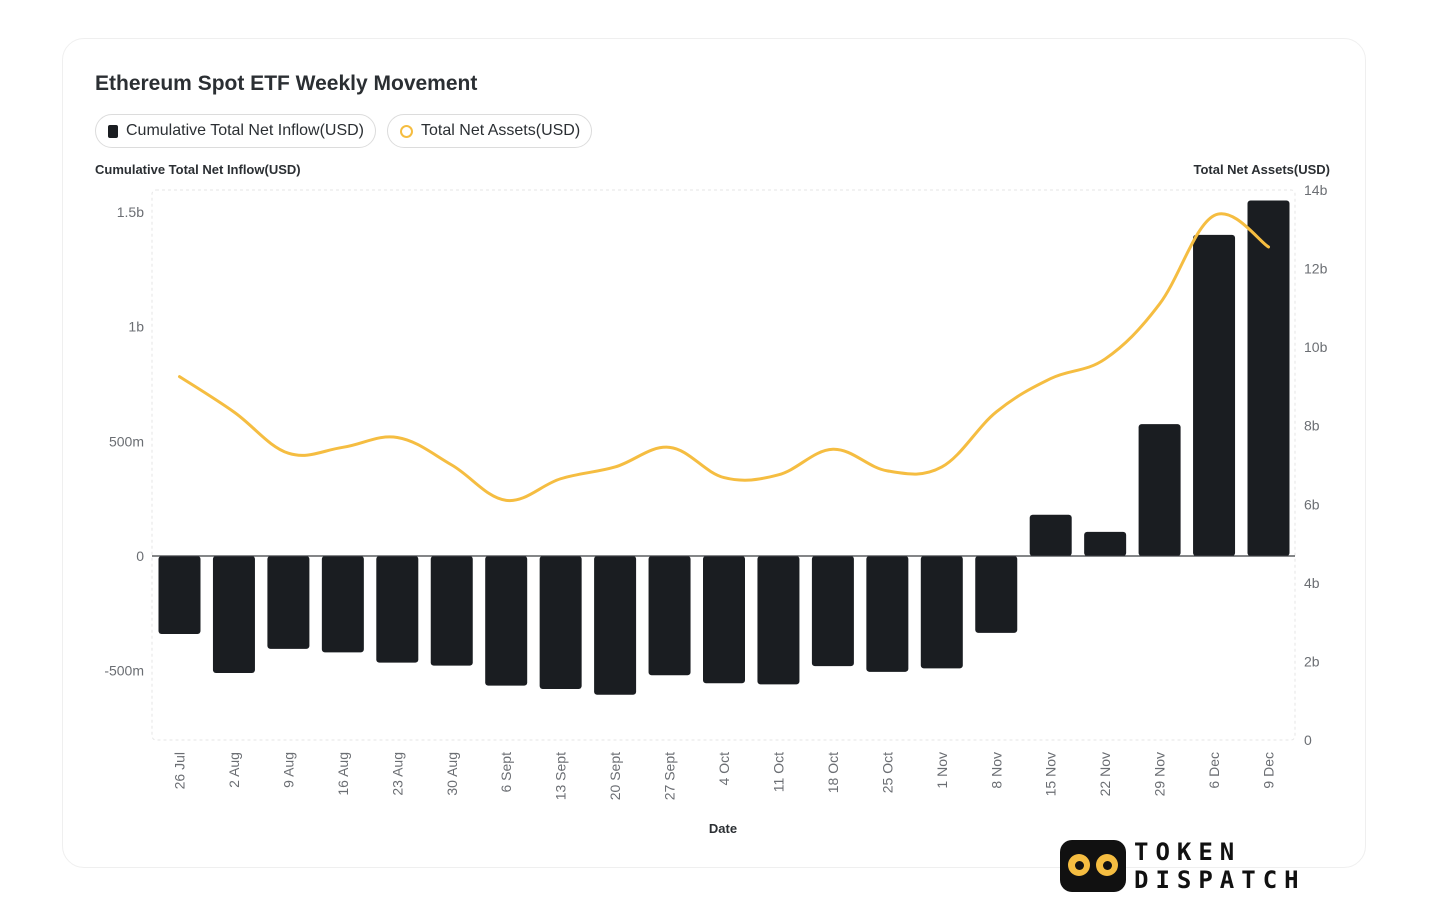  I want to click on x-tick-label: 6 Dec, so click(1214, 770).